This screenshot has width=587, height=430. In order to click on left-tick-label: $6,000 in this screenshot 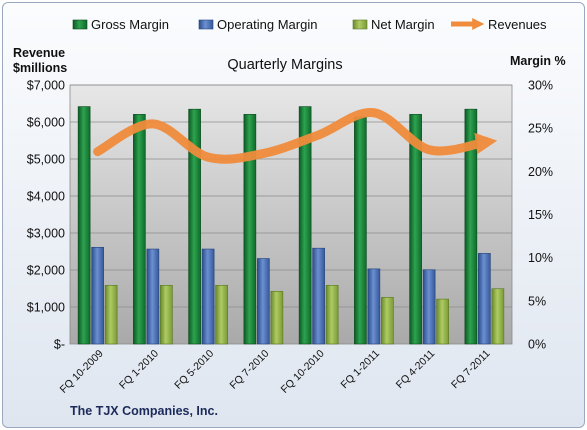, I will do `click(46, 123)`.